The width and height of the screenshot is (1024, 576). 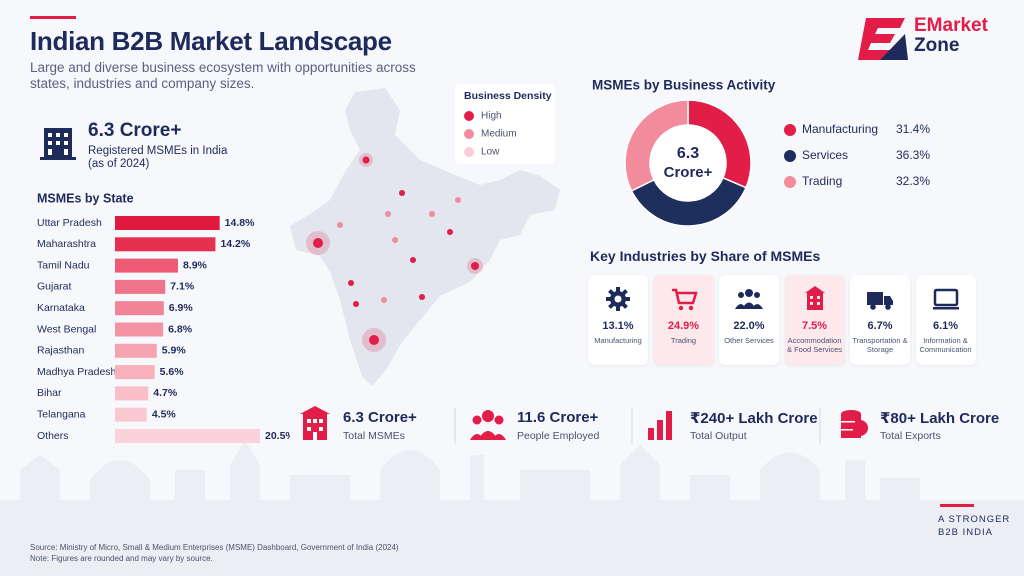 What do you see at coordinates (158, 151) in the screenshot?
I see `headline-label: Registered MSMEs in India` at bounding box center [158, 151].